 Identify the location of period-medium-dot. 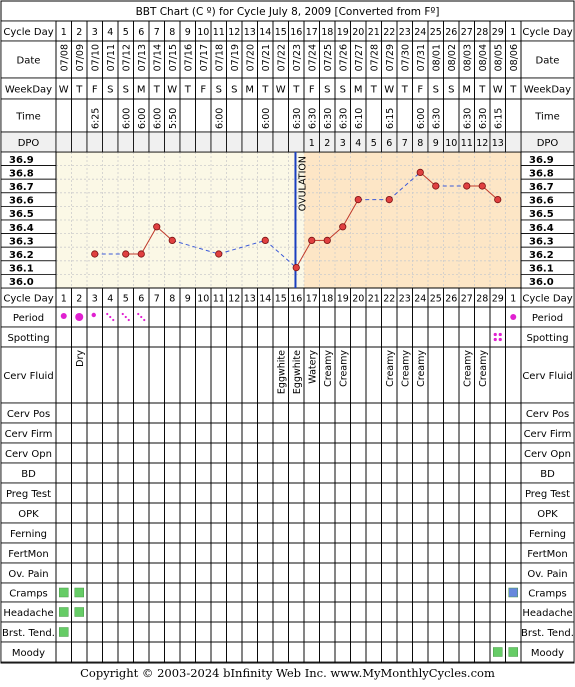
(93, 315).